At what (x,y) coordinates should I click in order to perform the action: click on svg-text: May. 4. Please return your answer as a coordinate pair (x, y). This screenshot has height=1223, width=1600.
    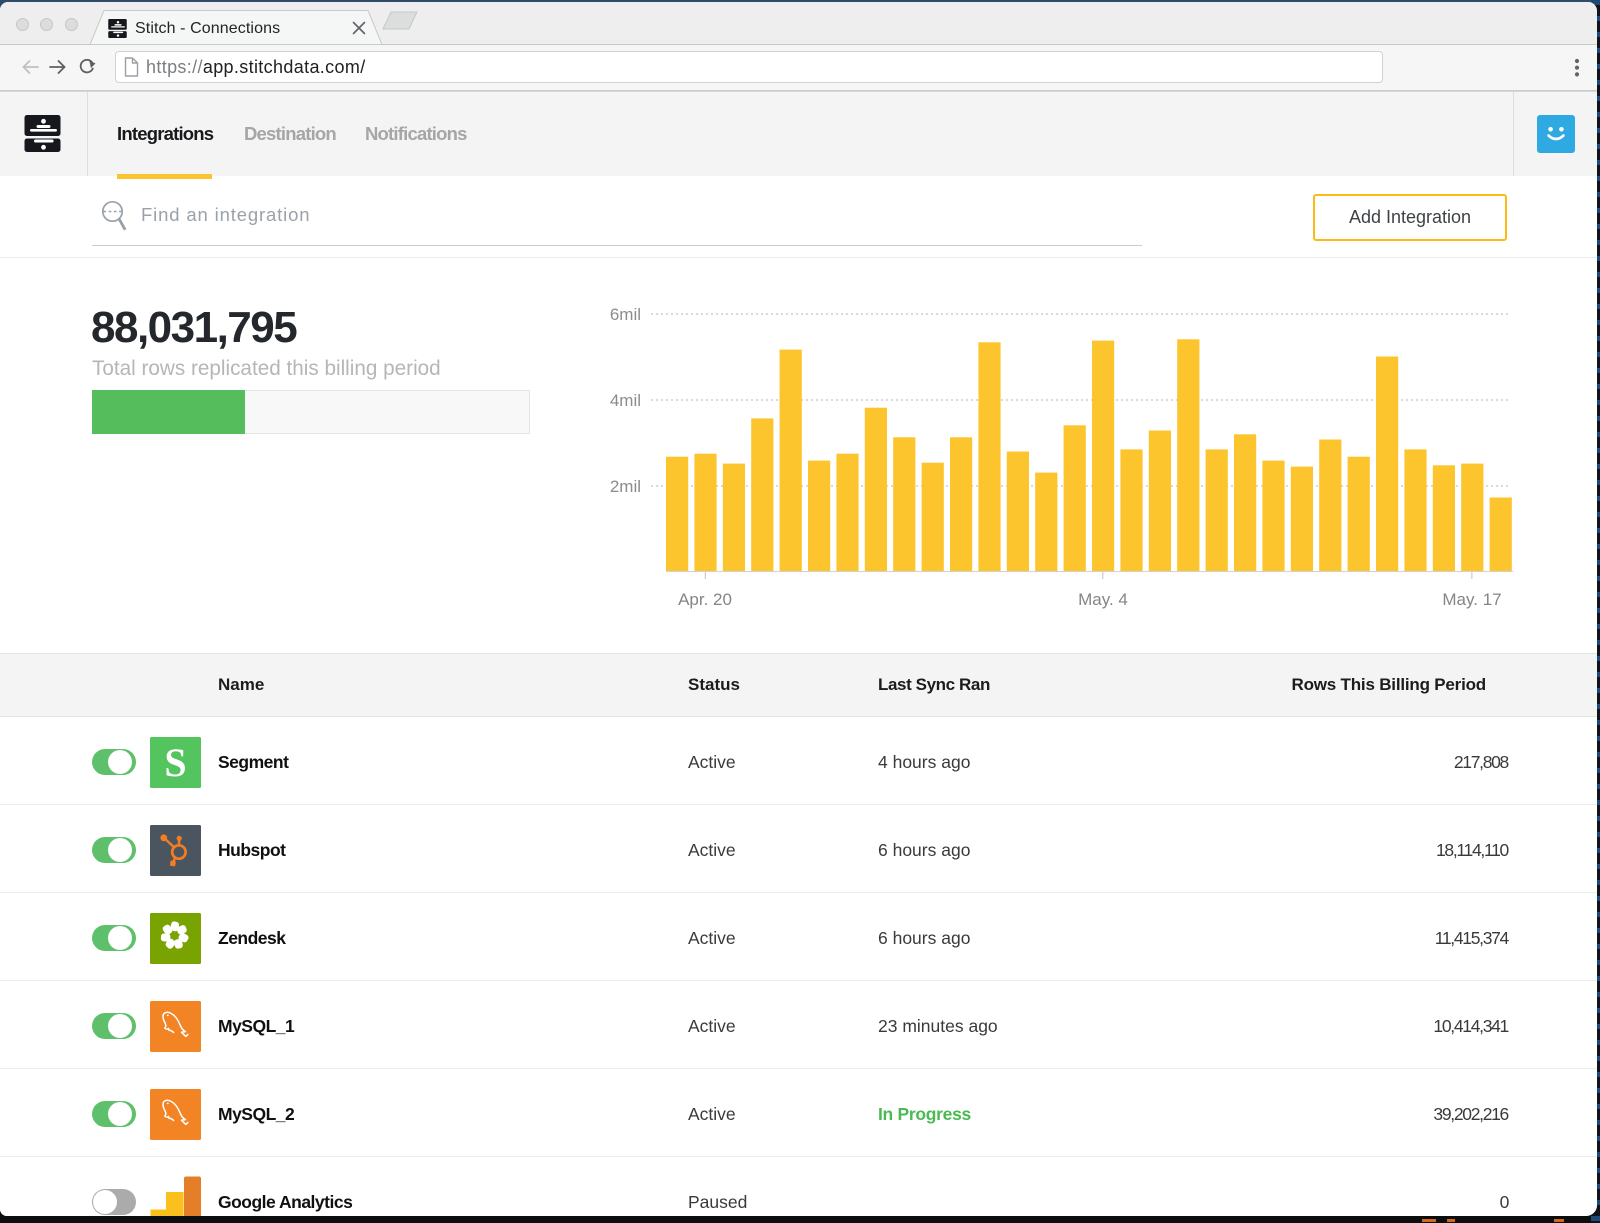
    Looking at the image, I should click on (1103, 599).